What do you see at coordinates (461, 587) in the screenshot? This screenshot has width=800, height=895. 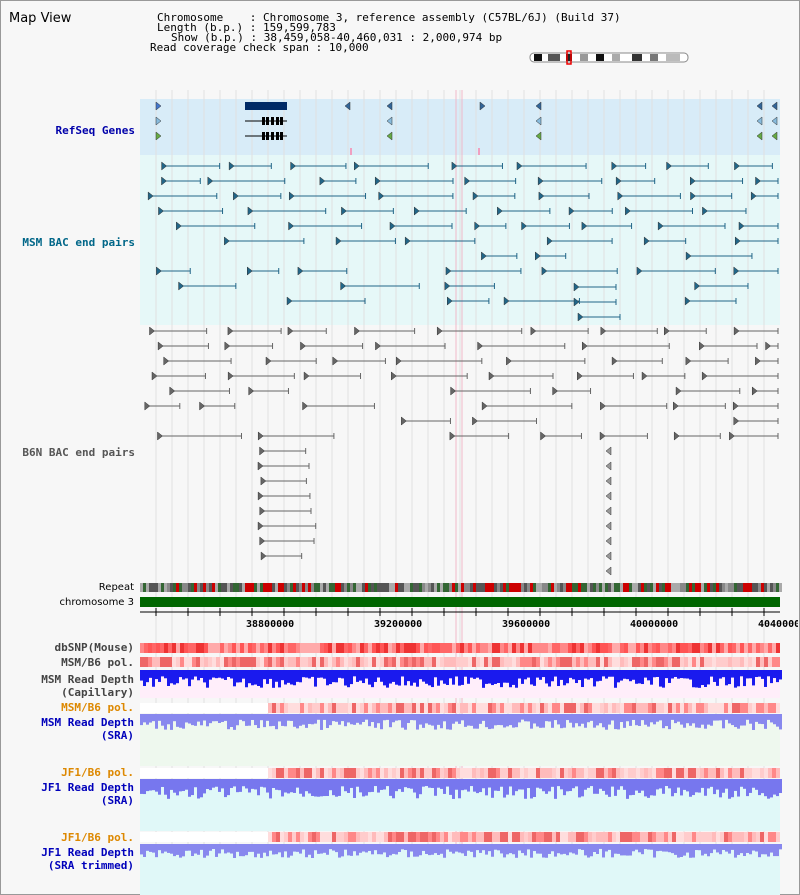 I see `repeat-track` at bounding box center [461, 587].